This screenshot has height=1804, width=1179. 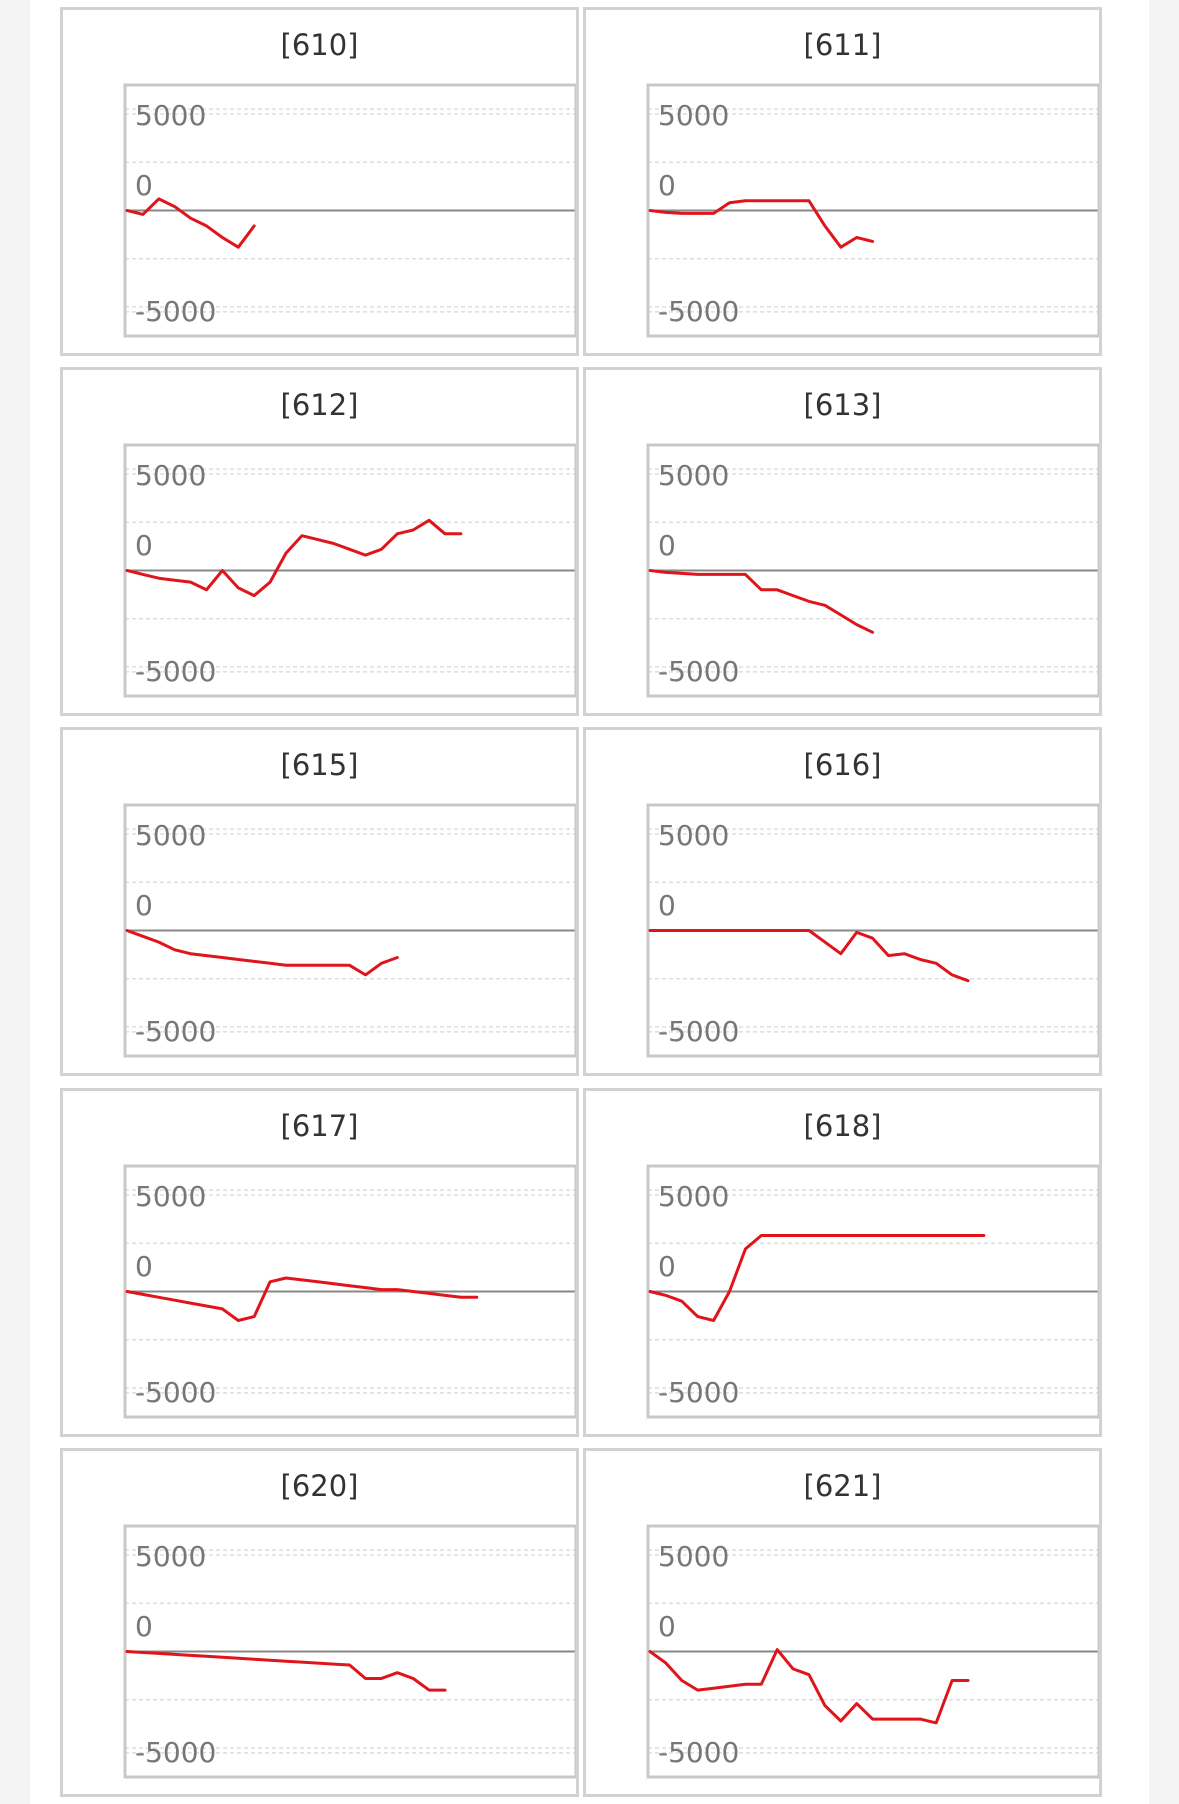 I want to click on chart-card: [613] 5000 0 -5000, so click(x=842, y=541).